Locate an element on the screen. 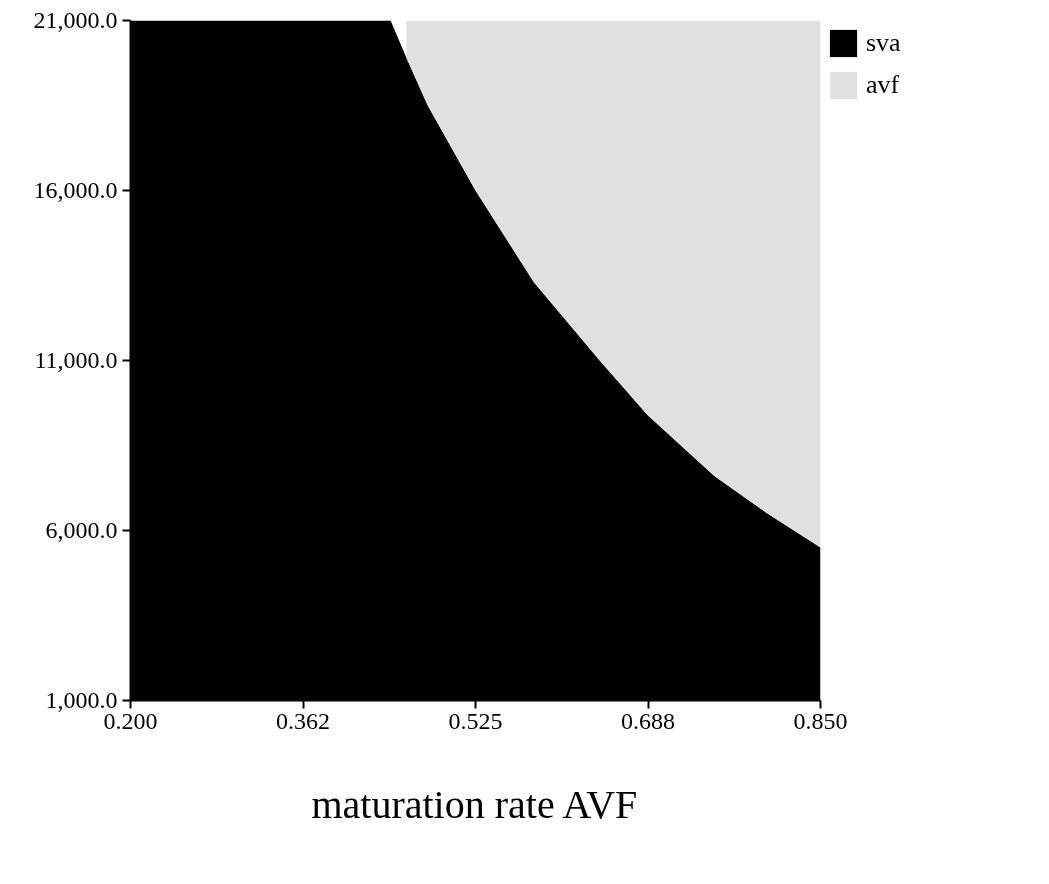  legend-label: avf is located at coordinates (883, 85).